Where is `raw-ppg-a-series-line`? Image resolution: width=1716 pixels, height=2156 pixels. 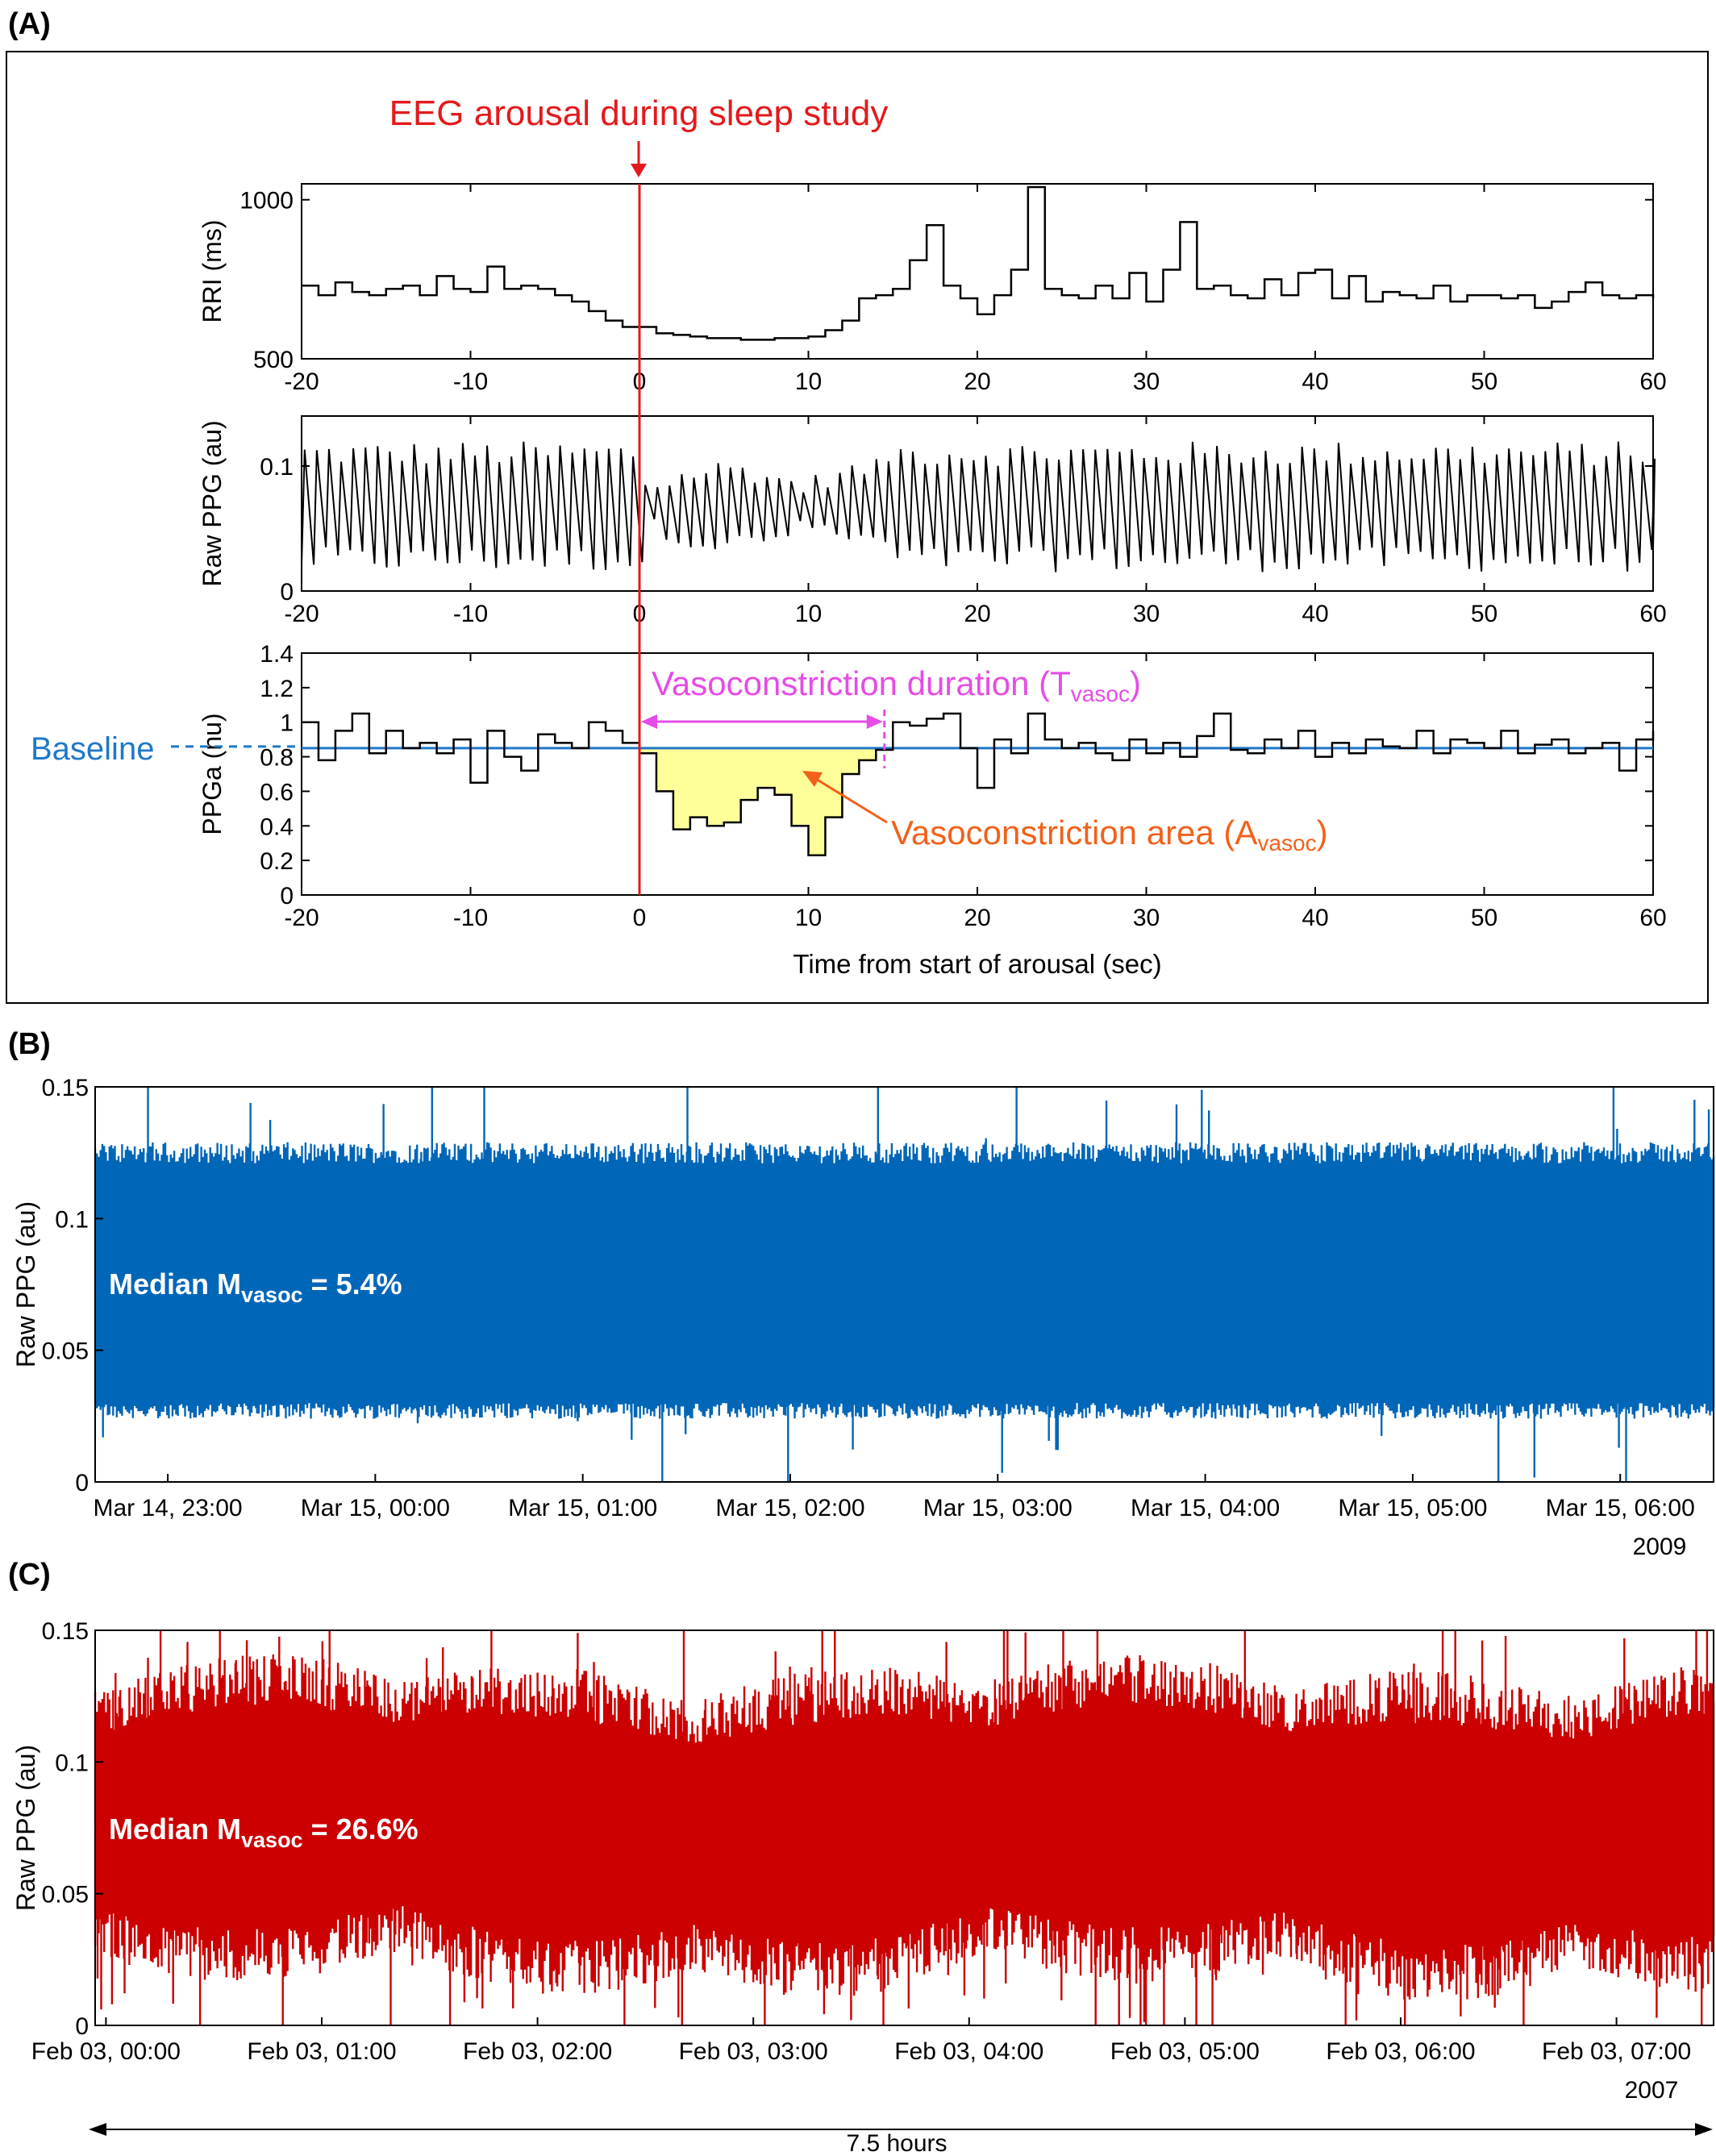 raw-ppg-a-series-line is located at coordinates (978, 506).